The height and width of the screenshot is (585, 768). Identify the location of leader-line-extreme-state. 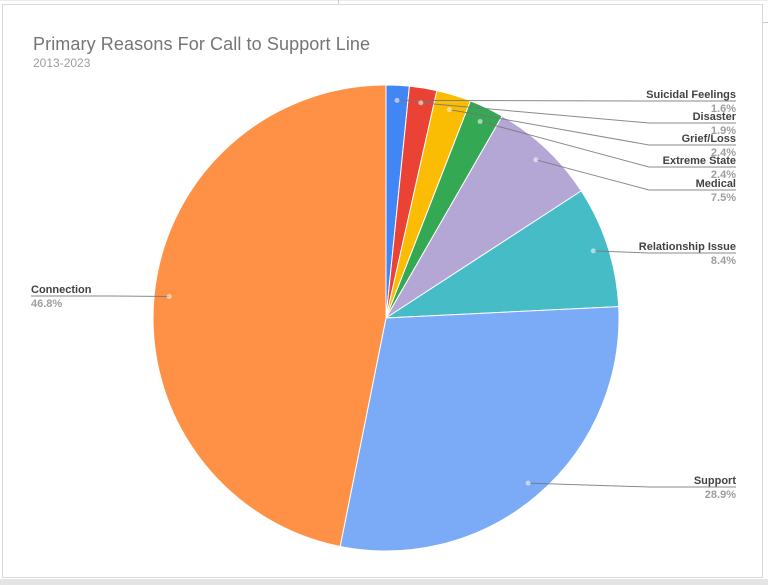
(607, 144).